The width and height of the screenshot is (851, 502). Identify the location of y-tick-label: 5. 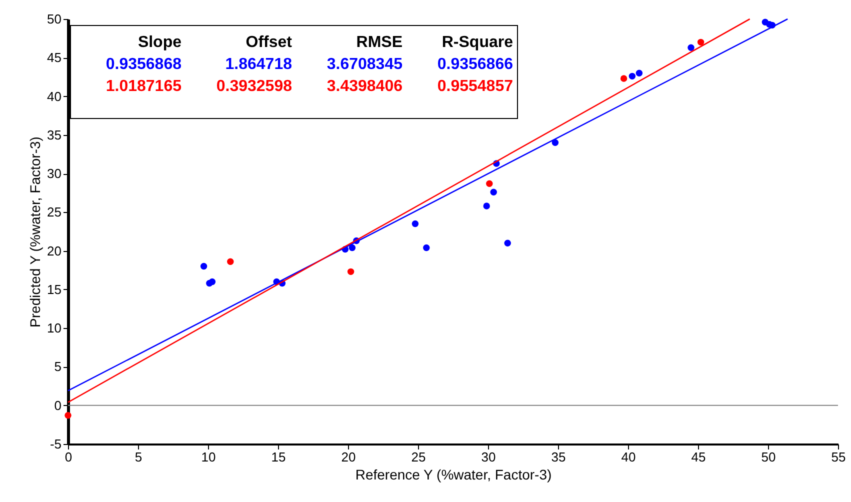
(58, 366).